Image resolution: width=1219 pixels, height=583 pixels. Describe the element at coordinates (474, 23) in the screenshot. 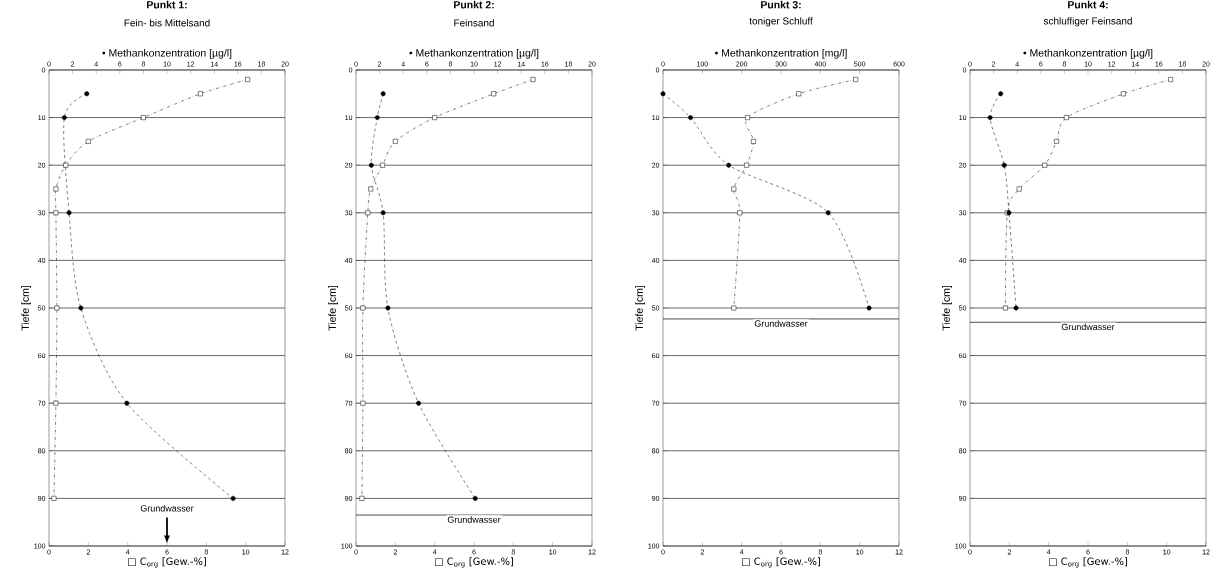

I see `chart-subtitle: Feinsand` at that location.